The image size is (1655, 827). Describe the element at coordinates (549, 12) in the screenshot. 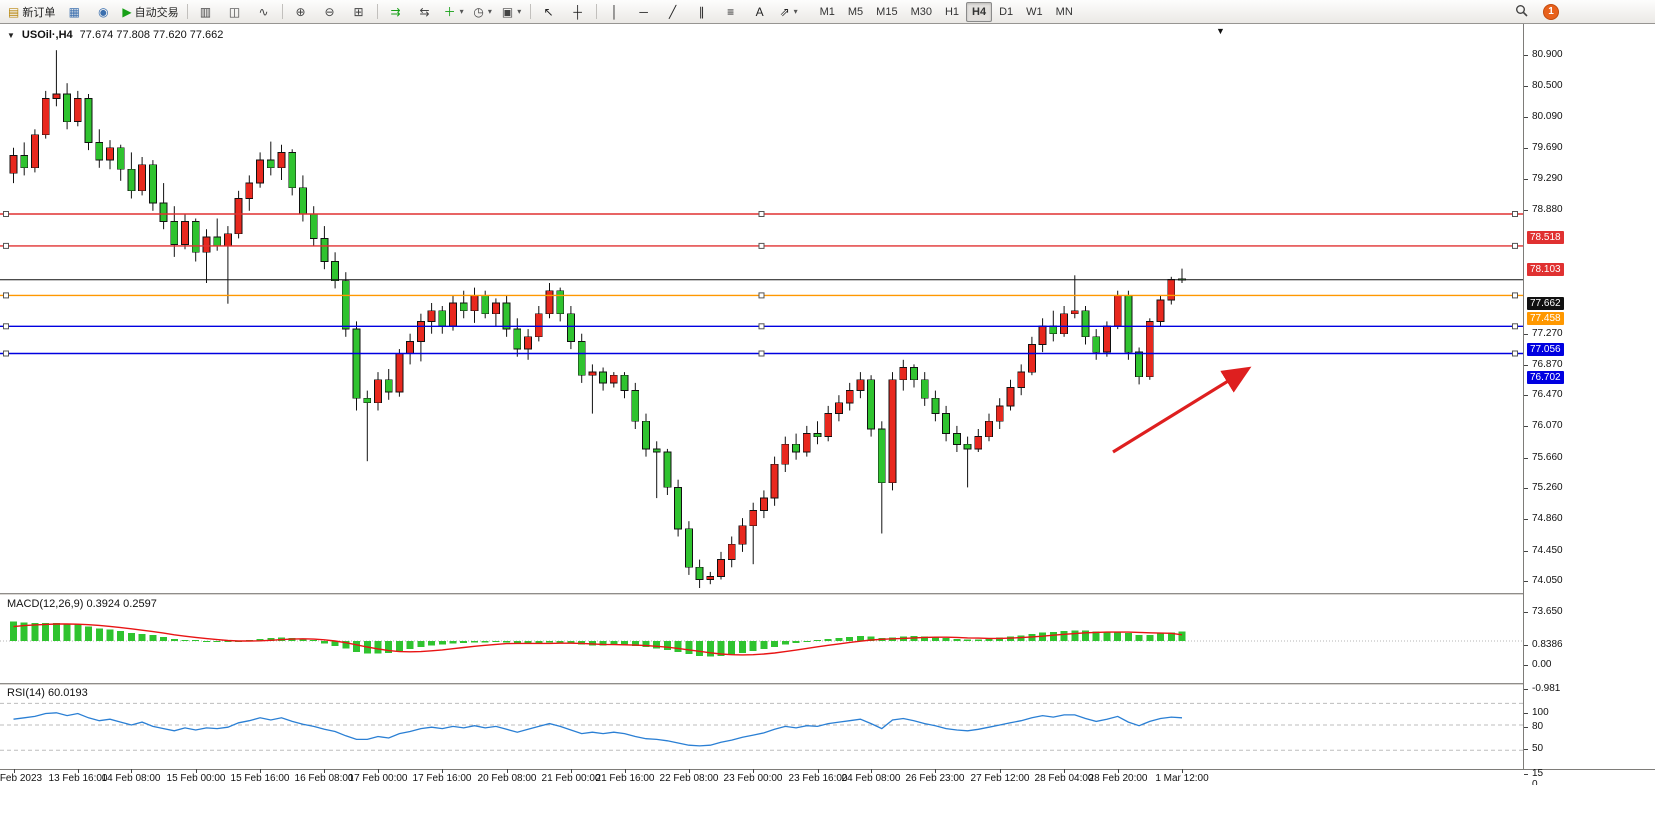

I see `cursor-button: ↖` at that location.